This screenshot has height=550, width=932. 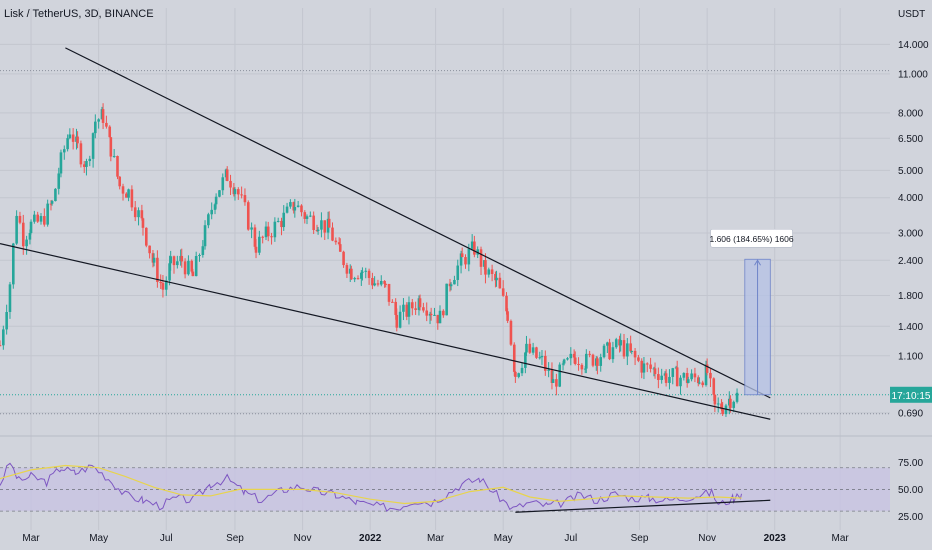 I want to click on projection-label-box, so click(x=751, y=238).